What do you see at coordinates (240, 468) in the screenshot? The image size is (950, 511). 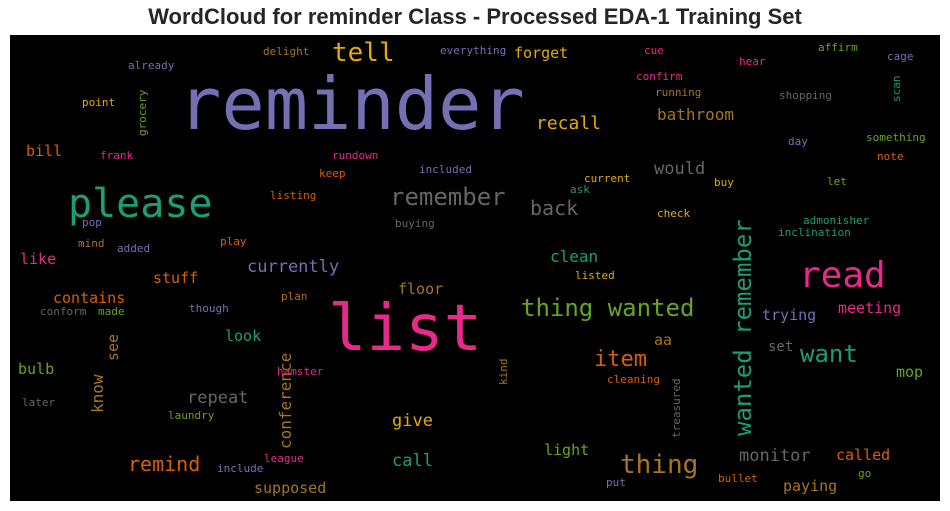 I see `word-include: include` at bounding box center [240, 468].